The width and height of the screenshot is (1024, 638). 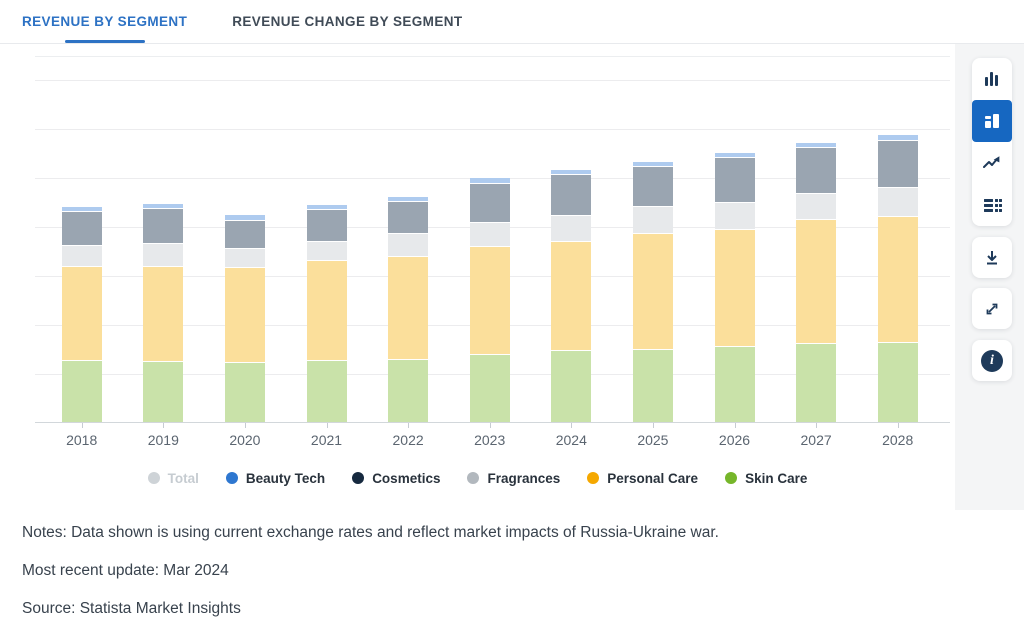 I want to click on x-axis-label: 2021, so click(x=326, y=440).